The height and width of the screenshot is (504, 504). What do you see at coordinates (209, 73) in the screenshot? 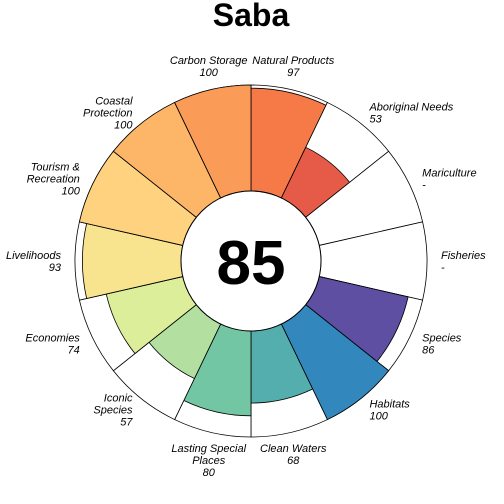
I see `value-label-carbon-storage: 100` at bounding box center [209, 73].